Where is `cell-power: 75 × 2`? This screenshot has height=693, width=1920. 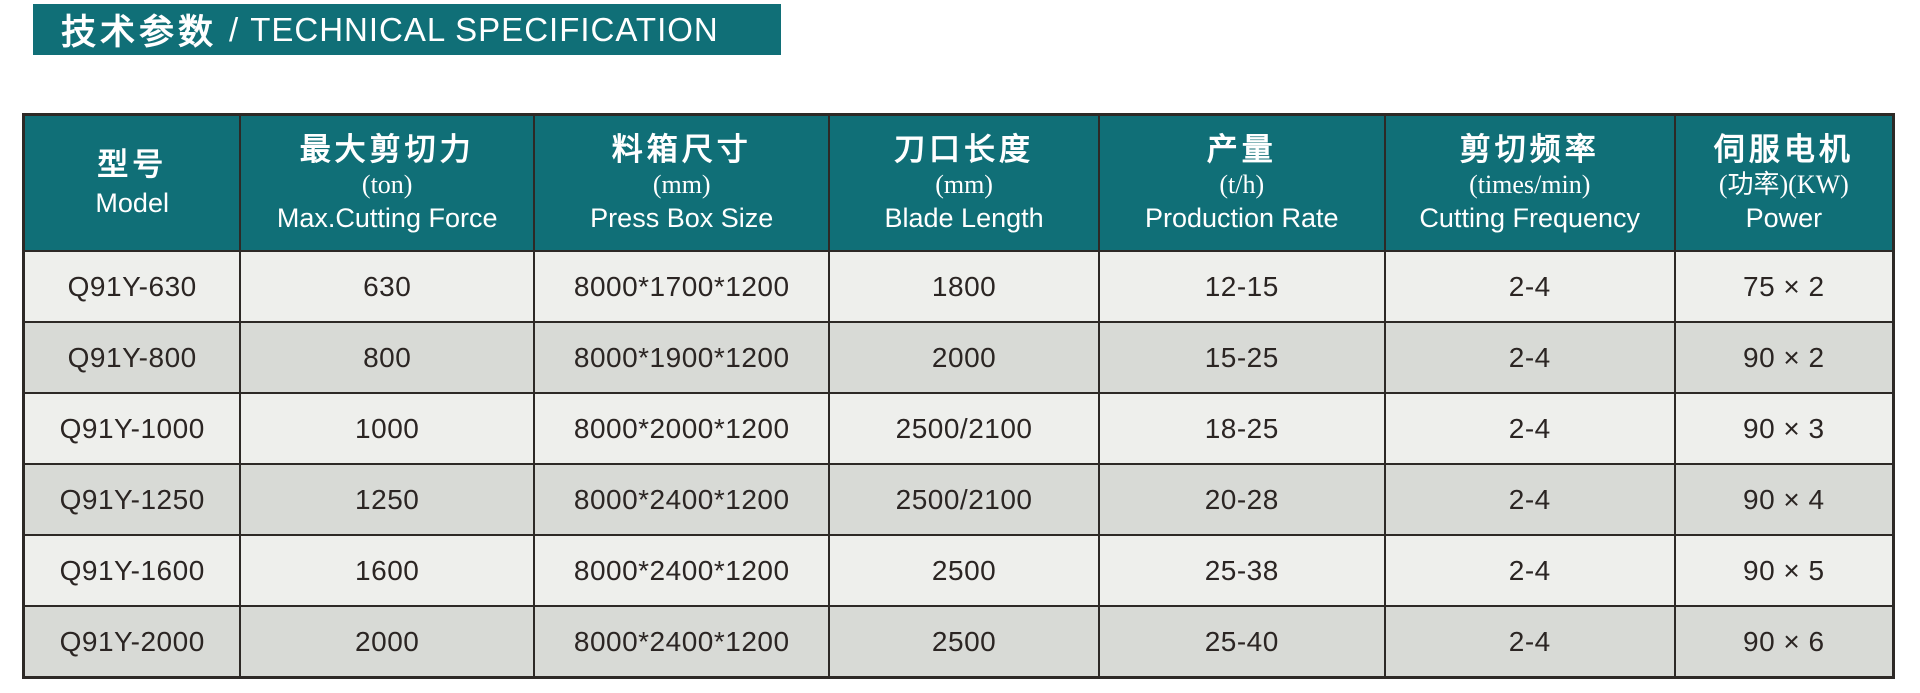
cell-power: 75 × 2 is located at coordinates (1784, 286).